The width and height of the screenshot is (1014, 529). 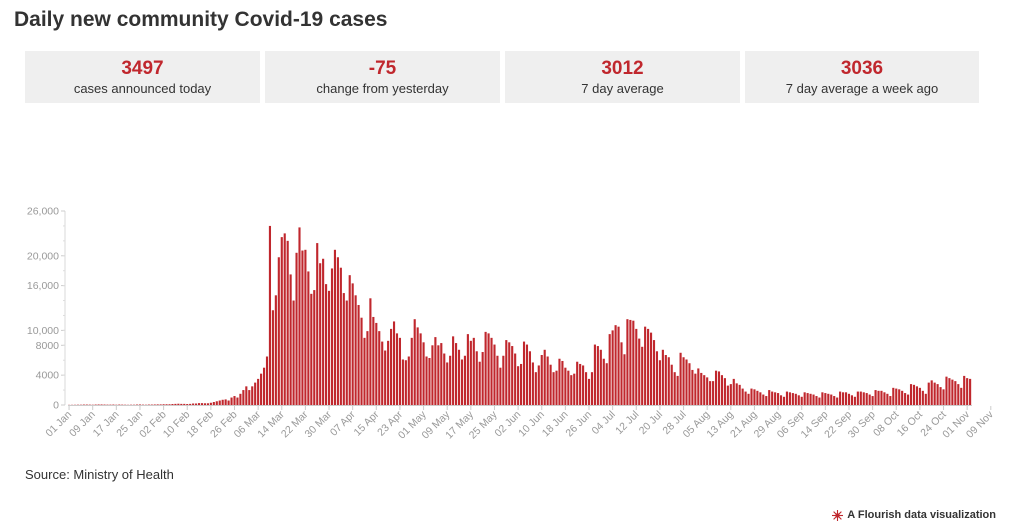 I want to click on flourish-credit: A Flourish data visualization, so click(x=914, y=515).